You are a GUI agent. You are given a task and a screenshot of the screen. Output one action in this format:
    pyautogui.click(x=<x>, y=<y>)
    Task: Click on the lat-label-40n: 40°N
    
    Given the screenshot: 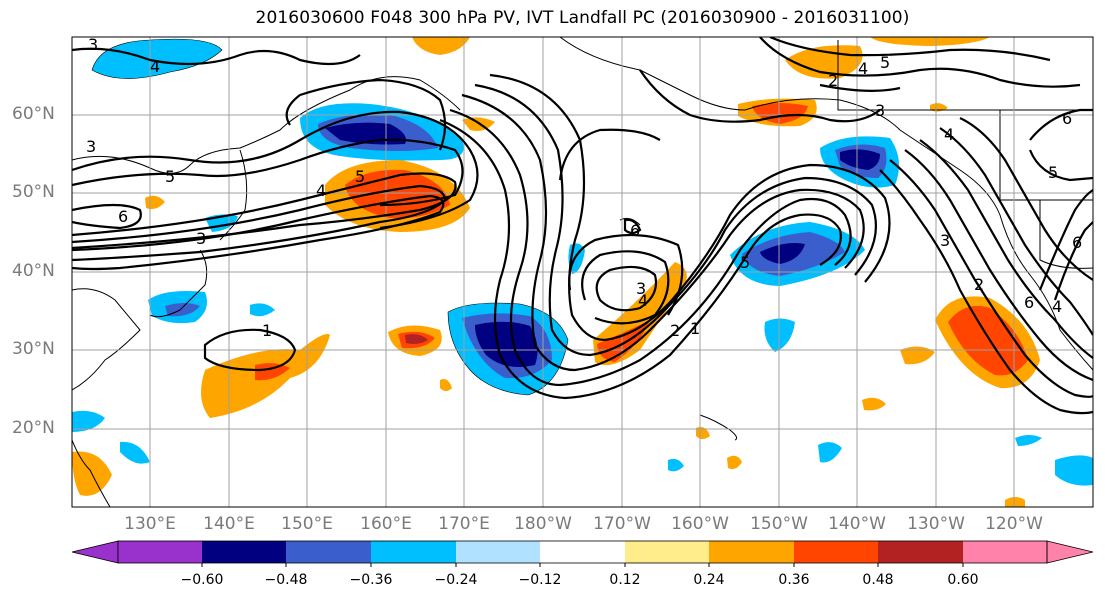 What is the action you would take?
    pyautogui.click(x=33, y=271)
    